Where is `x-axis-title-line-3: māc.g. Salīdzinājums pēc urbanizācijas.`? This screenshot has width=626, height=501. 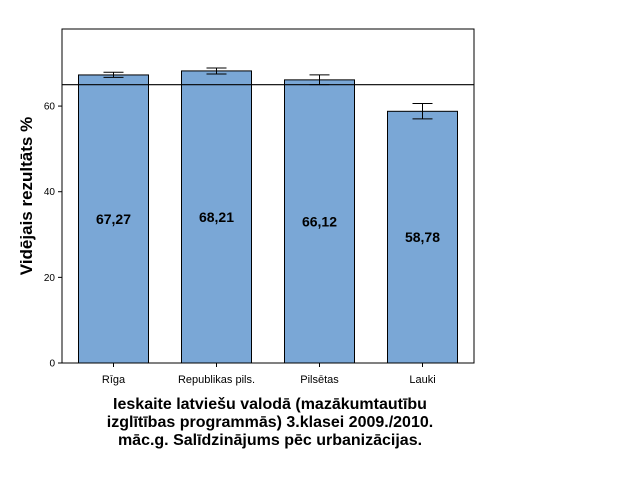 x-axis-title-line-3: māc.g. Salīdzinājums pēc urbanizācijas. is located at coordinates (270, 440).